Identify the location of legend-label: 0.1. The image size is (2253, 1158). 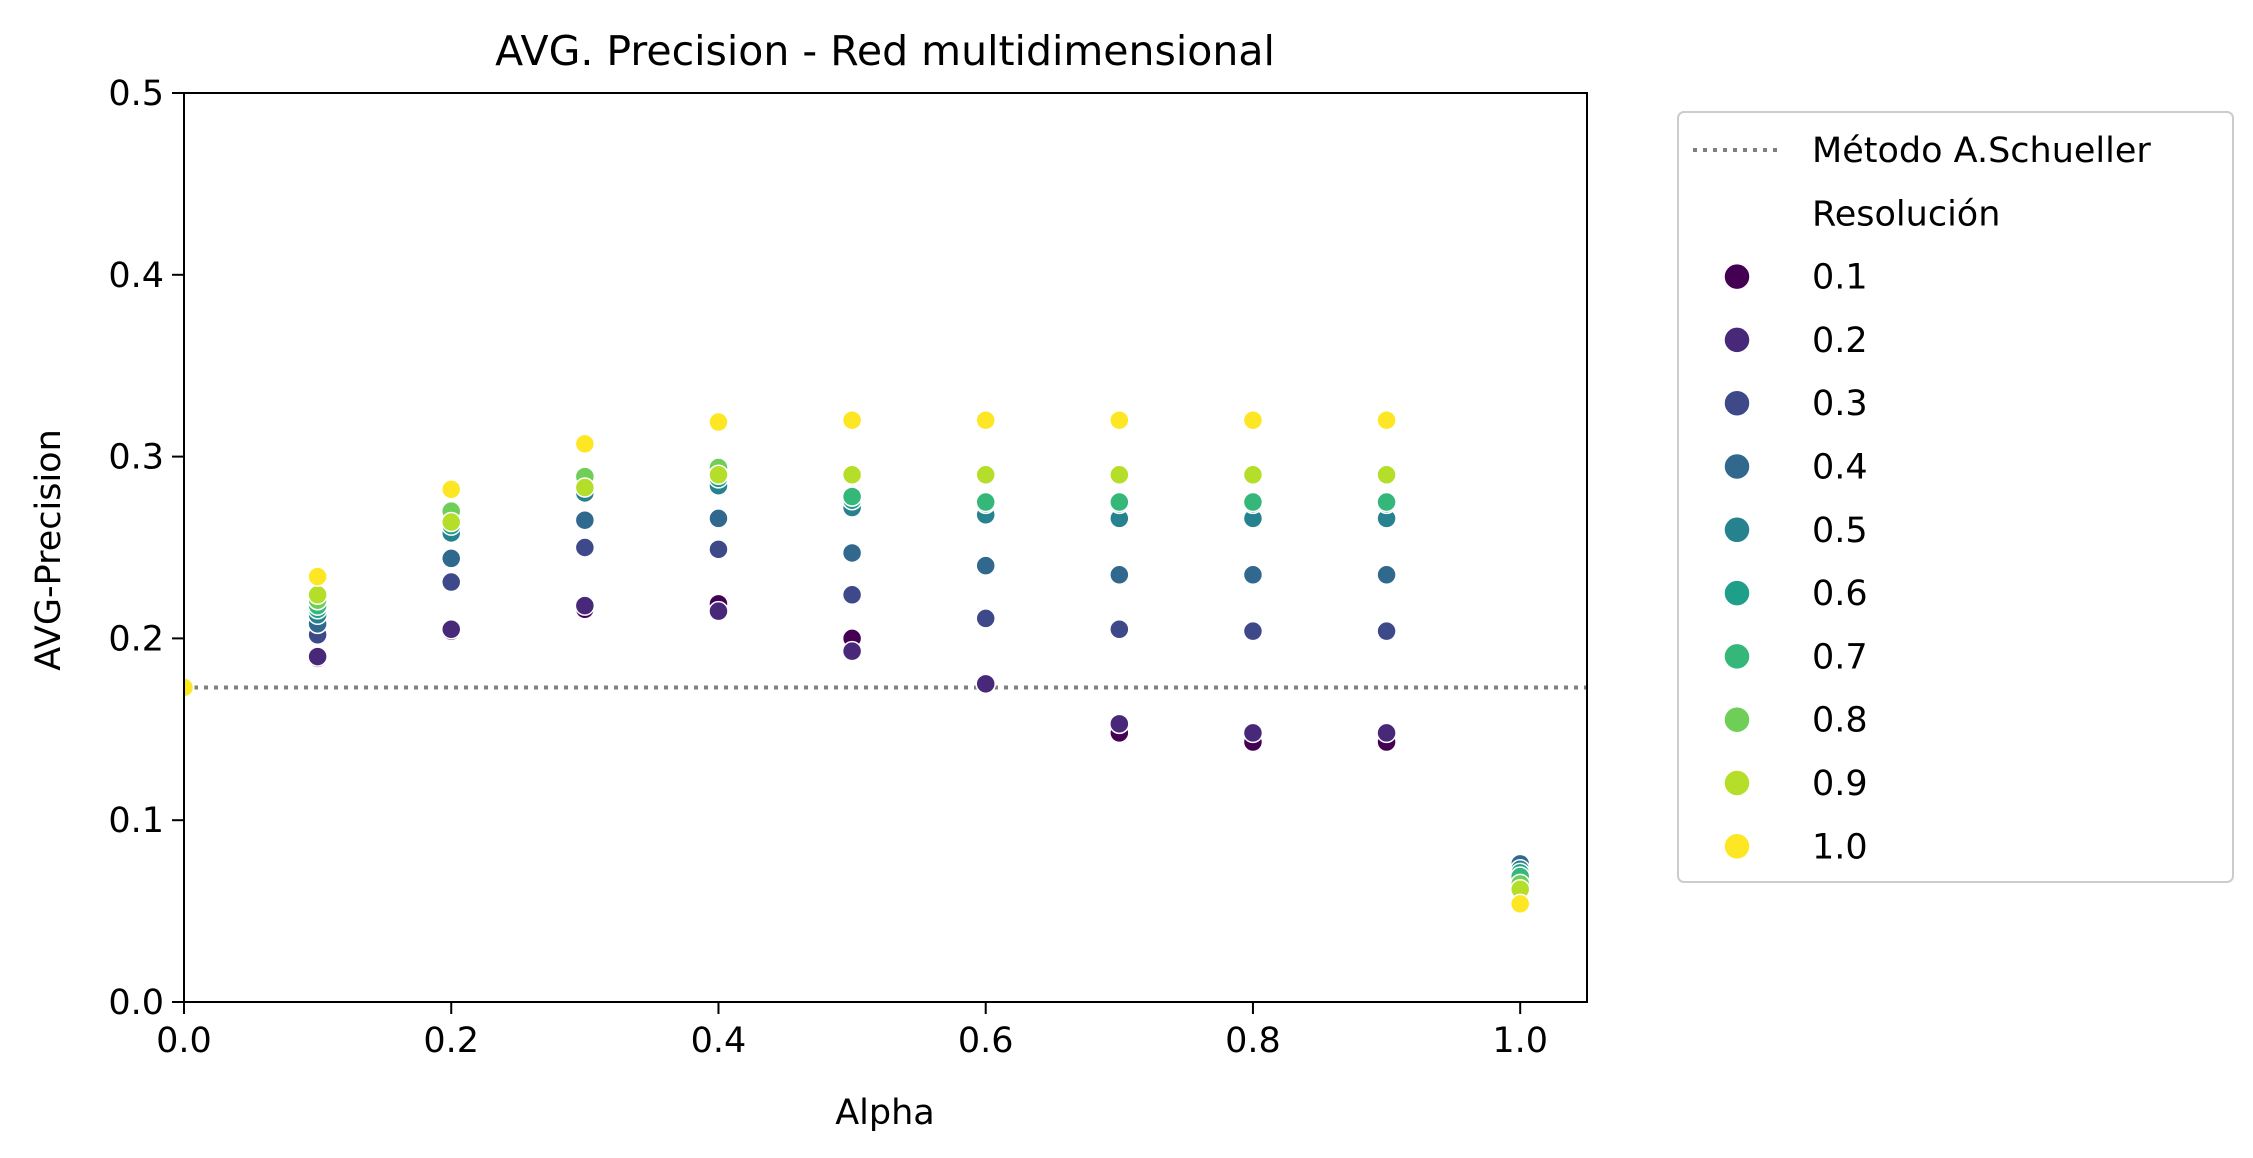
(1840, 278).